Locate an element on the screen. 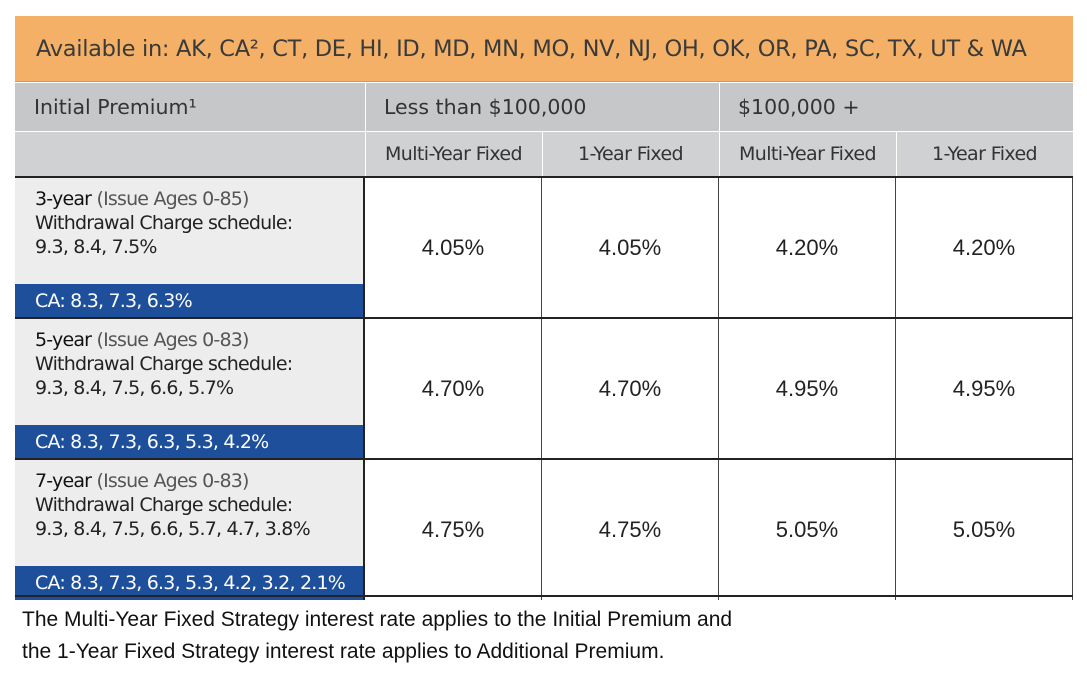 The height and width of the screenshot is (675, 1087). schedule-values: 9.3, 8.4, 7.5, 6.6, 5.7% is located at coordinates (134, 388).